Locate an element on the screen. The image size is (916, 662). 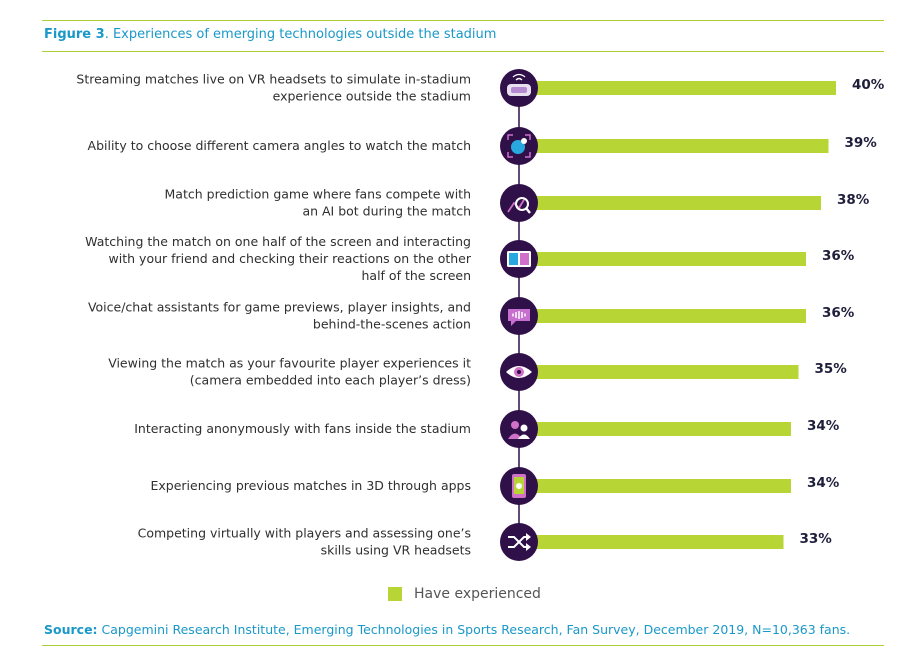
split-screen-icon is located at coordinates (519, 259).